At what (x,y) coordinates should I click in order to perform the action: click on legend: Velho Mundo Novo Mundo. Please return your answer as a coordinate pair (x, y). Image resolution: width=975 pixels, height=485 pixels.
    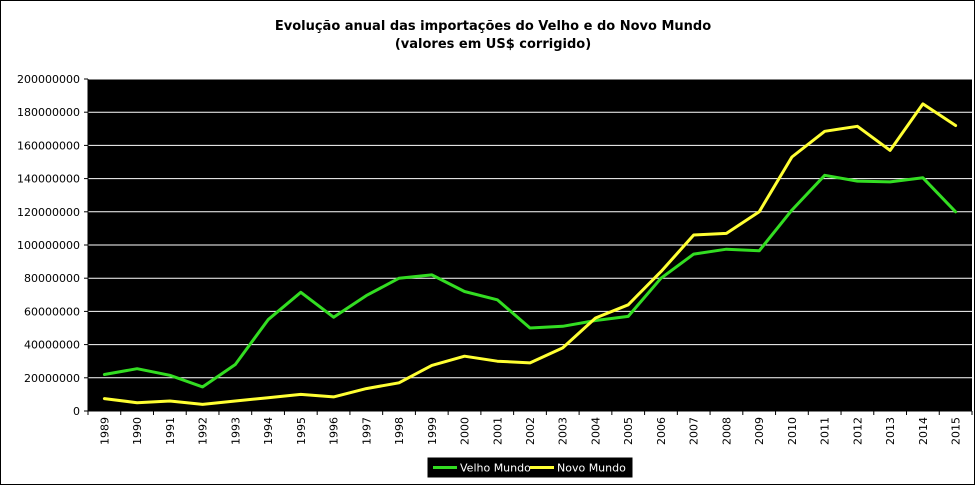
    Looking at the image, I should click on (530, 467).